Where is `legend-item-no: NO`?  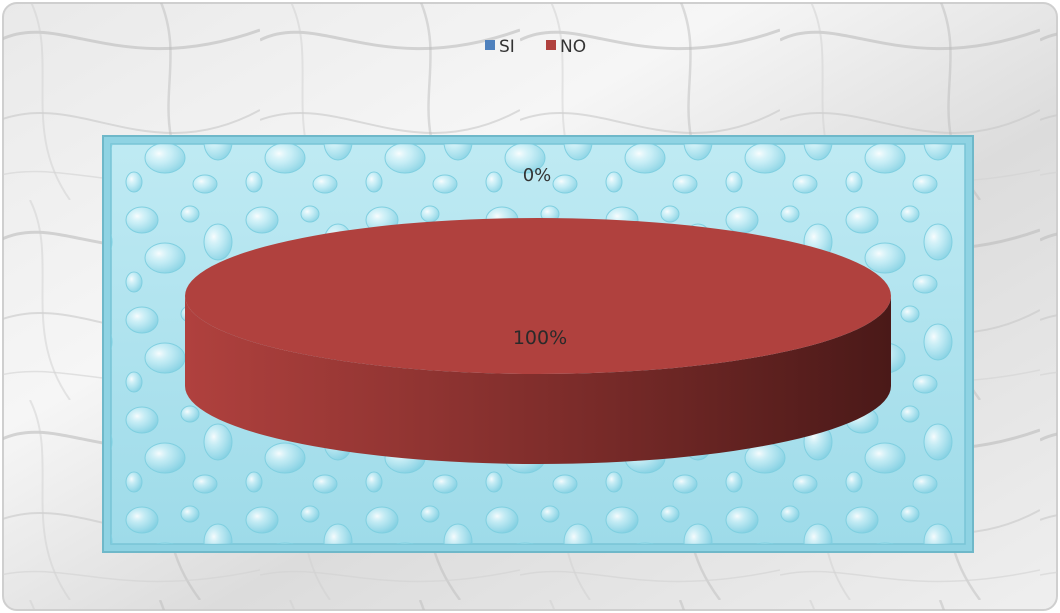
legend-item-no: NO is located at coordinates (566, 47).